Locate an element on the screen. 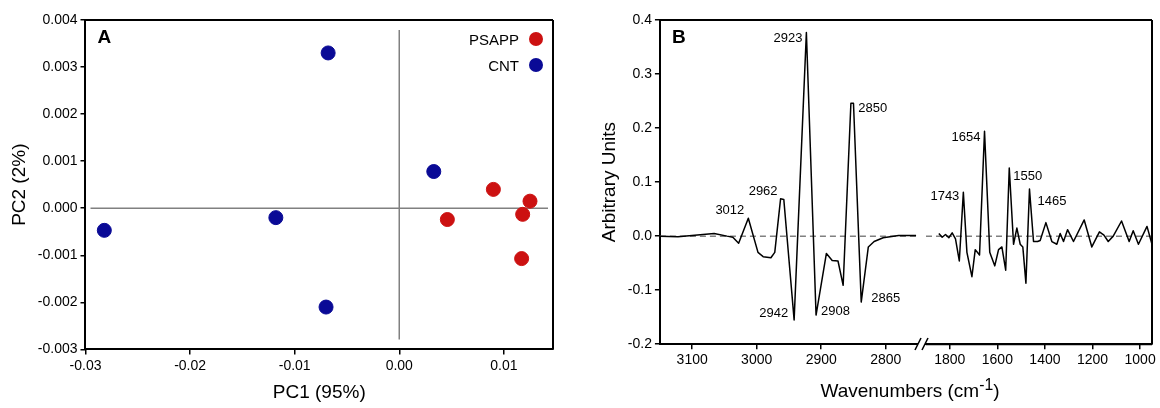  x-tick-label: 1000 is located at coordinates (1140, 359).